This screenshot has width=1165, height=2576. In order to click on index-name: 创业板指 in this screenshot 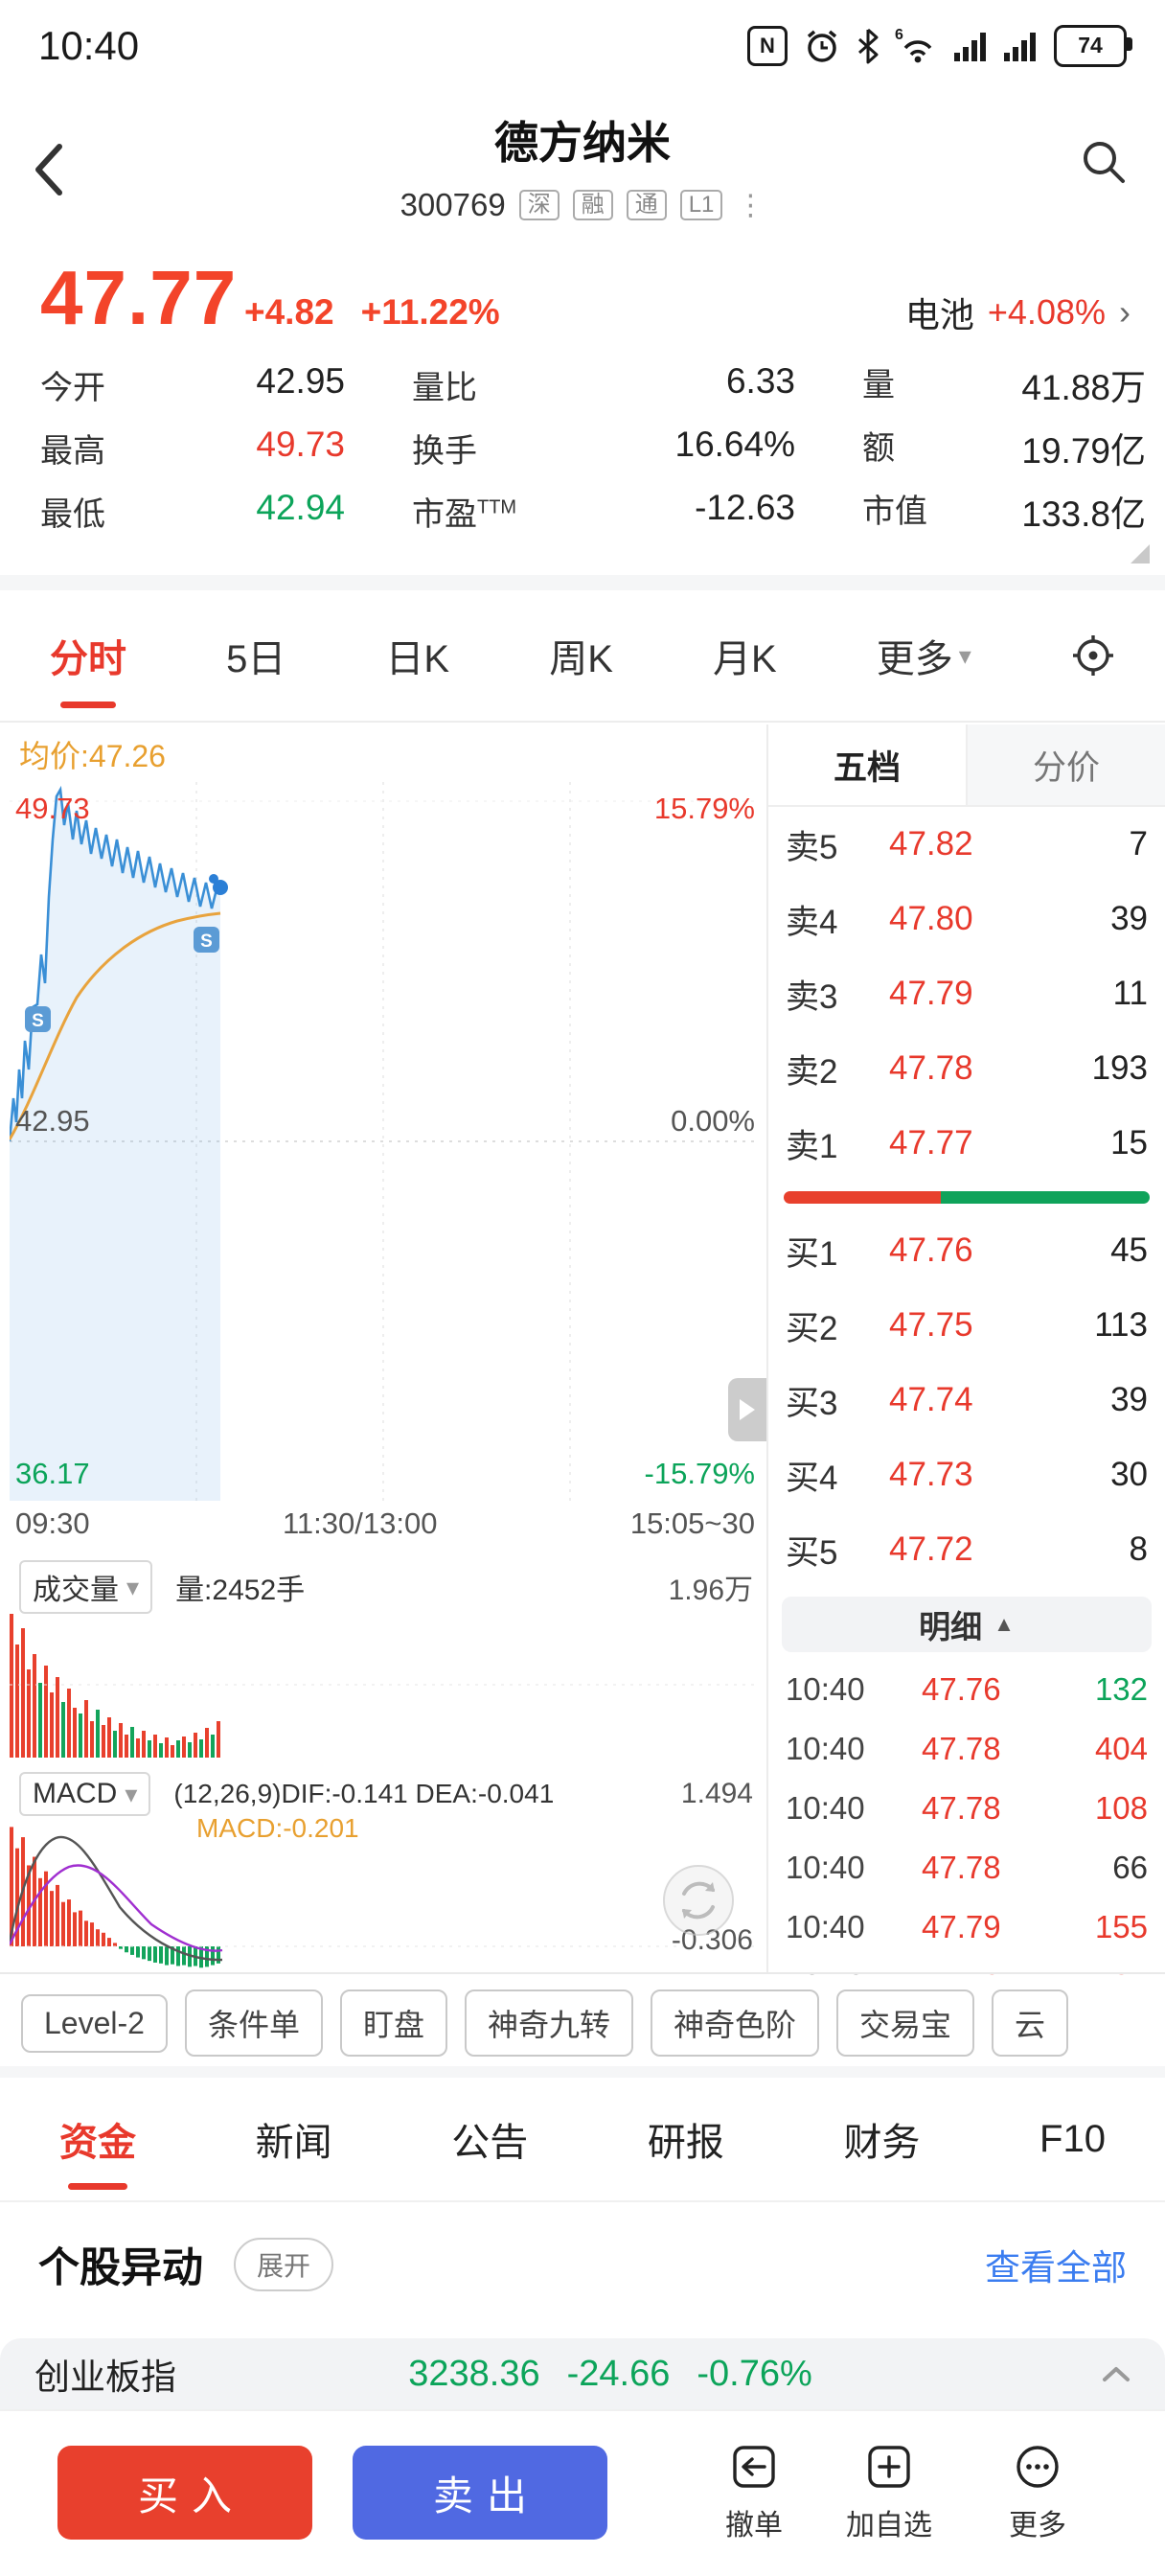, I will do `click(105, 2377)`.